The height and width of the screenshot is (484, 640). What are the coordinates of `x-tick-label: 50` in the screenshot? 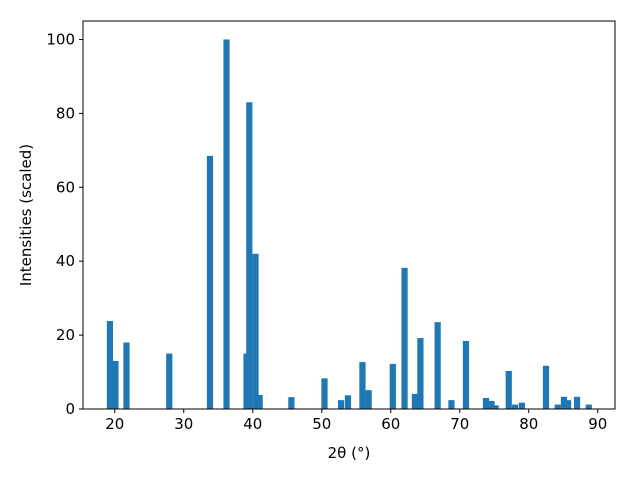 It's located at (321, 424).